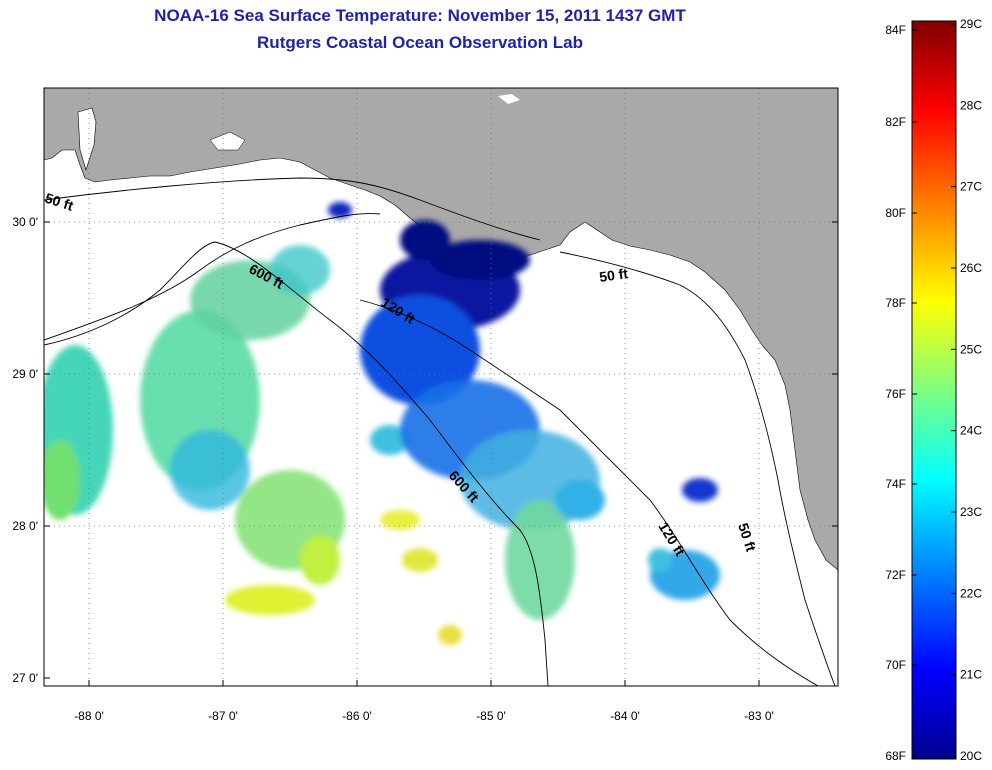  What do you see at coordinates (793, 555) in the screenshot?
I see `tampa-bay` at bounding box center [793, 555].